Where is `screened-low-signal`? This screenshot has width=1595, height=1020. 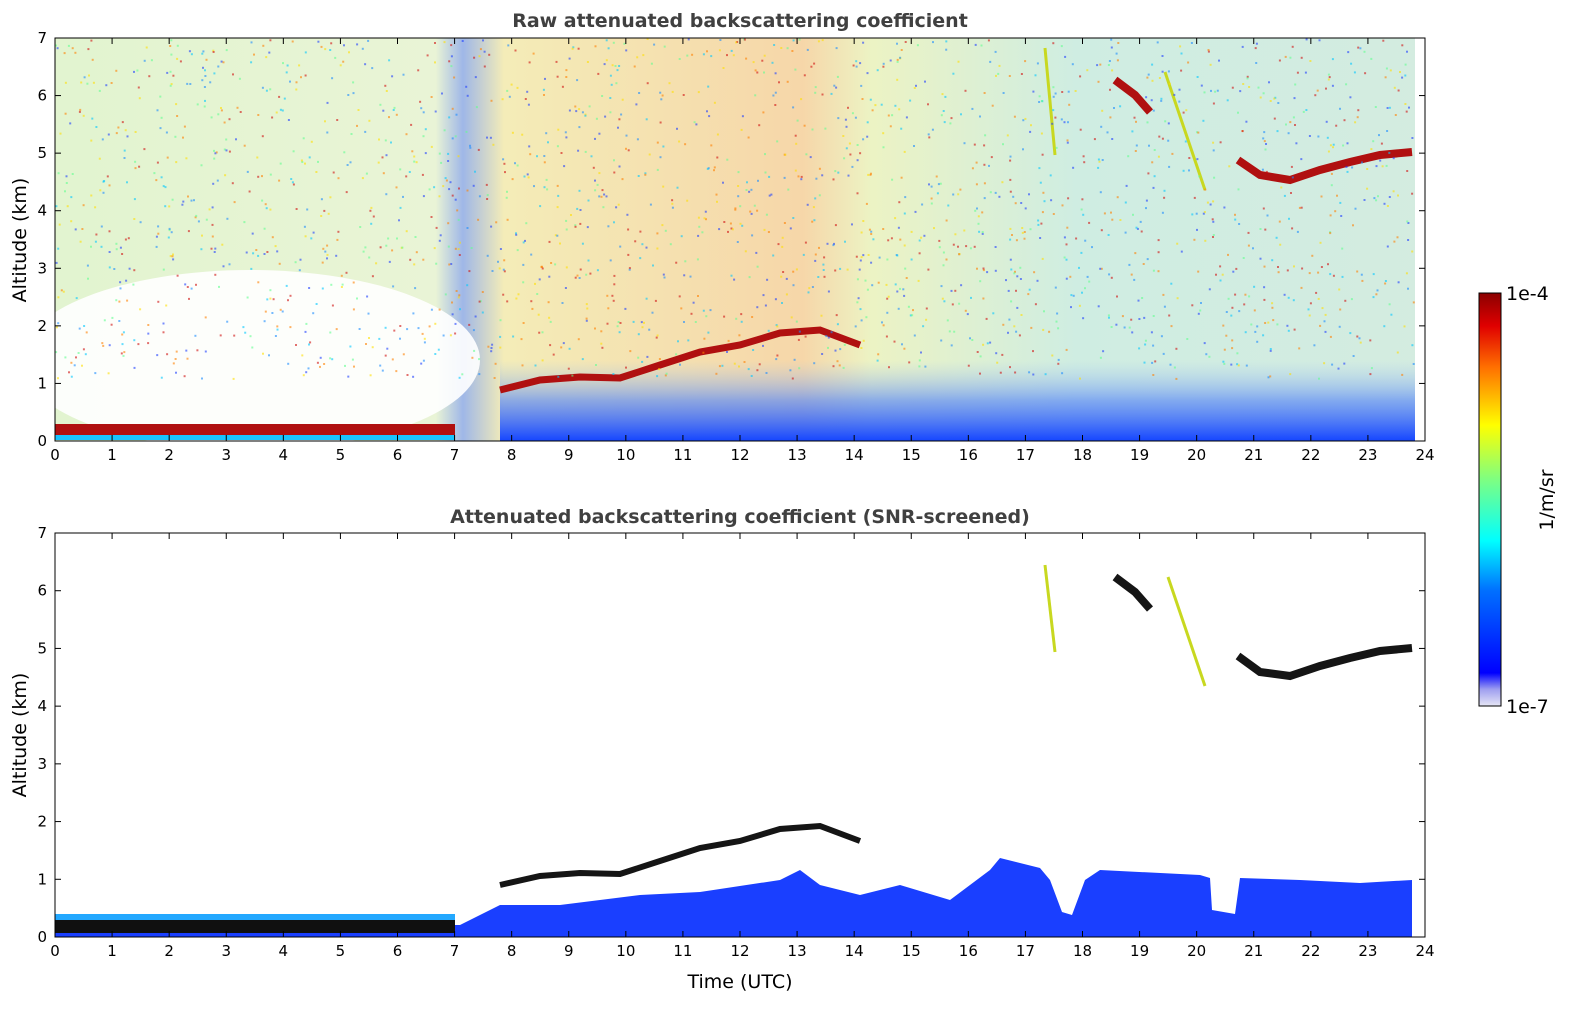 screened-low-signal is located at coordinates (733, 897).